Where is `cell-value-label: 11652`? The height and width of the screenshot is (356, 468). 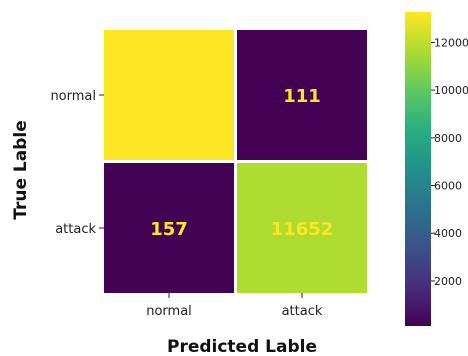
cell-value-label: 11652 is located at coordinates (302, 229).